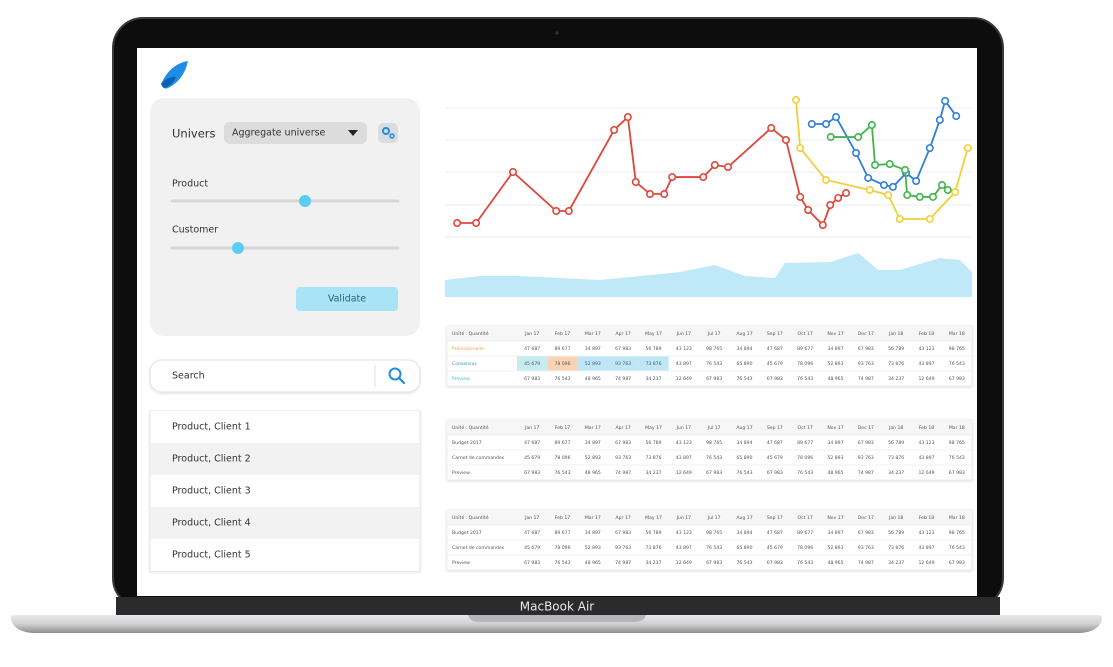 The width and height of the screenshot is (1113, 667). I want to click on search-box, so click(285, 376).